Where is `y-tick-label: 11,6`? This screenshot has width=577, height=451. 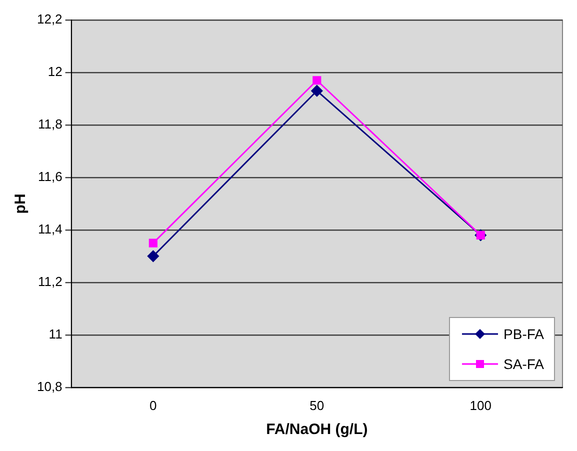 y-tick-label: 11,6 is located at coordinates (50, 176).